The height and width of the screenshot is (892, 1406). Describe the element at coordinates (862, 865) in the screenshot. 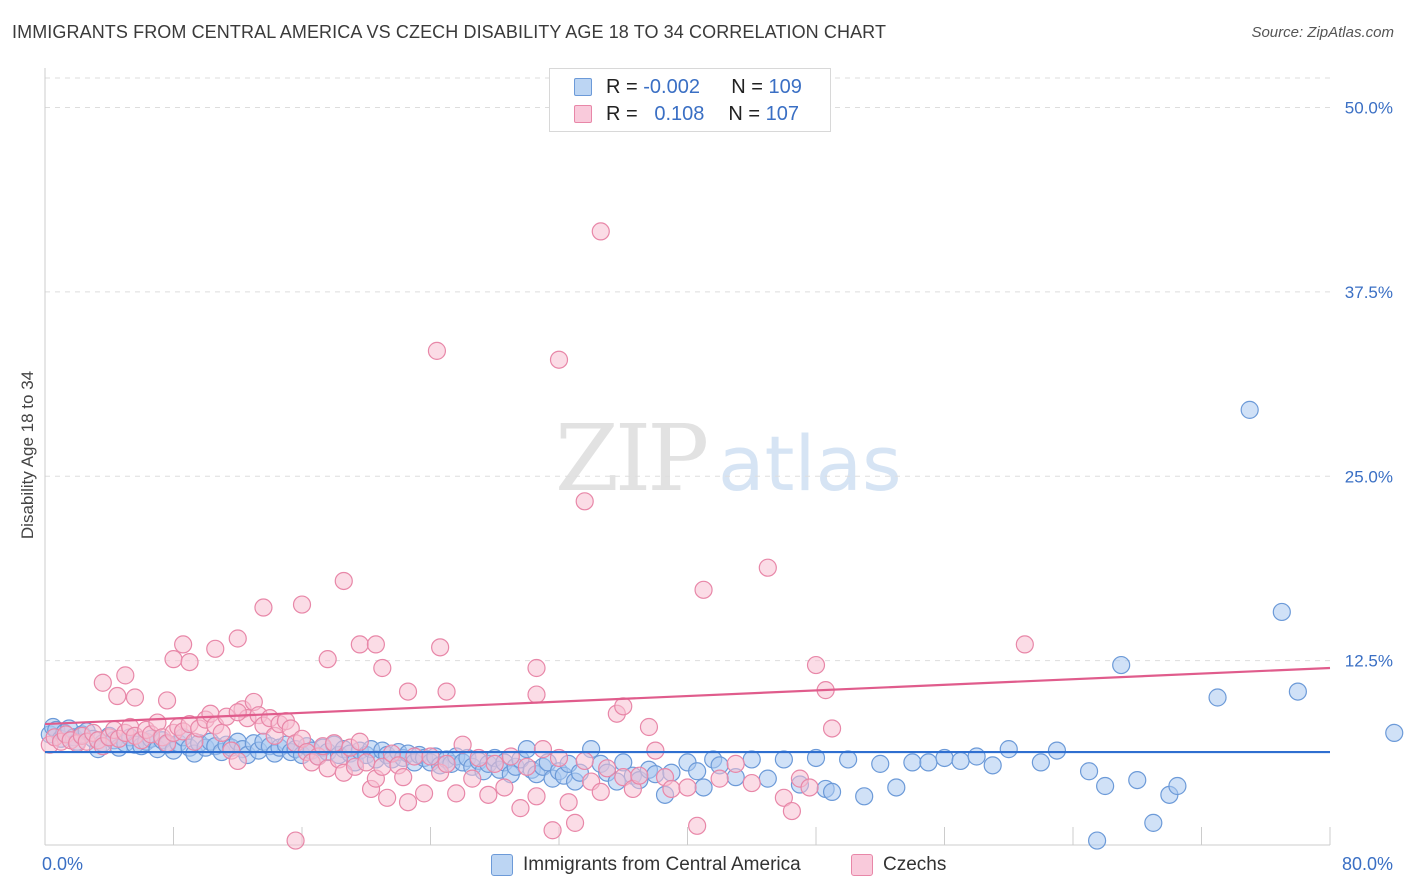

I see `bottom-legend-swatch-pink` at that location.